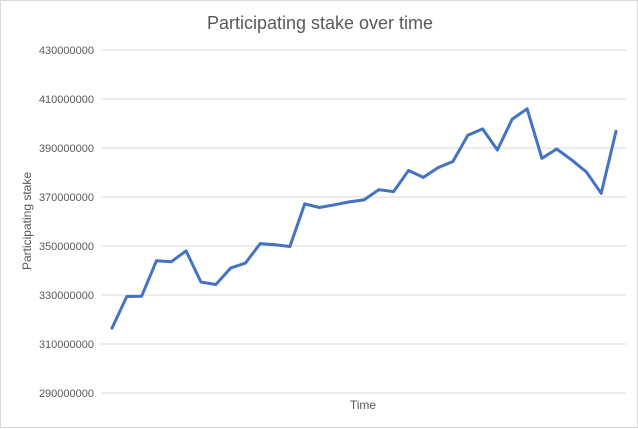  Describe the element at coordinates (66, 100) in the screenshot. I see `y-tick-label: 410000000` at that location.